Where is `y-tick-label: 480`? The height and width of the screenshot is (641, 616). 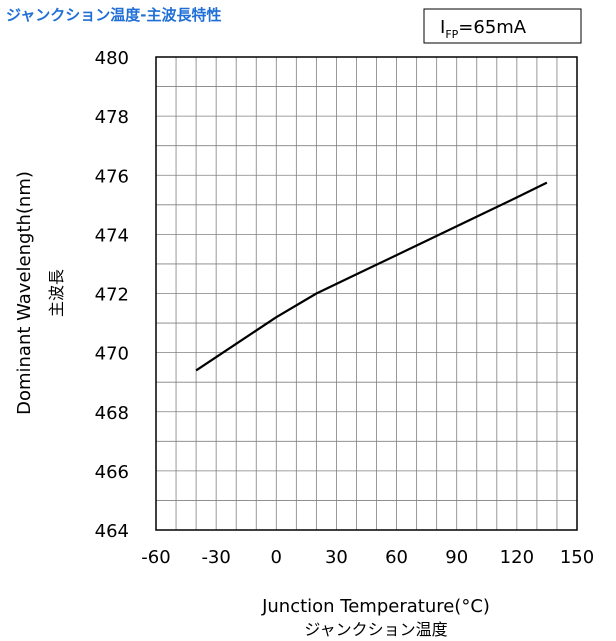
y-tick-label: 480 is located at coordinates (112, 58).